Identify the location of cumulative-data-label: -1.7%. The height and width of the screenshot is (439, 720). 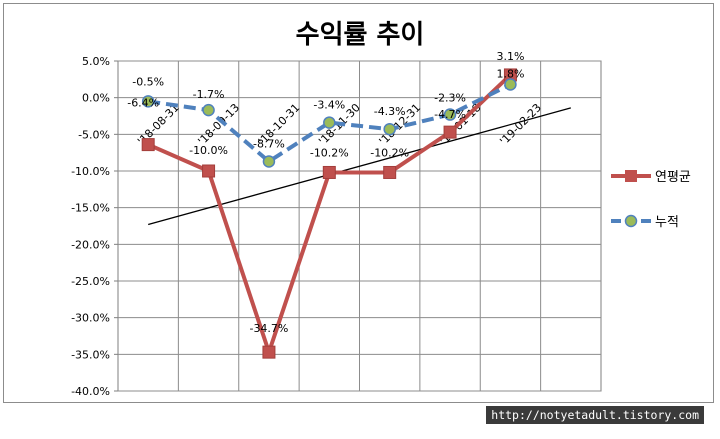
(209, 94).